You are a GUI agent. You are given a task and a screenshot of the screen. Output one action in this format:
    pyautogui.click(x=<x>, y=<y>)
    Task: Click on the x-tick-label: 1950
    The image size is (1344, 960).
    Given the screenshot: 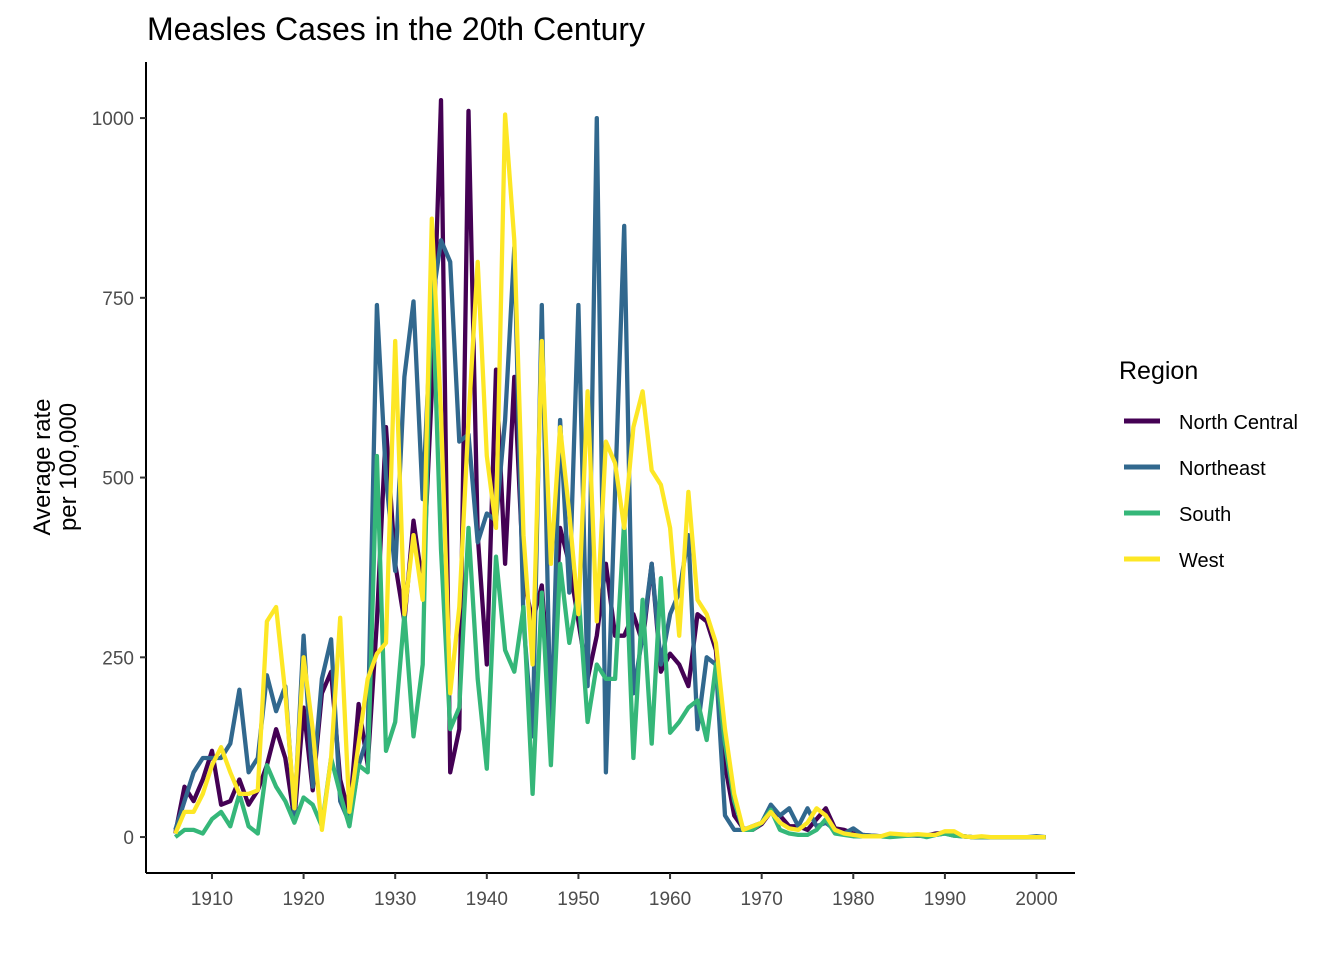 What is the action you would take?
    pyautogui.click(x=578, y=899)
    